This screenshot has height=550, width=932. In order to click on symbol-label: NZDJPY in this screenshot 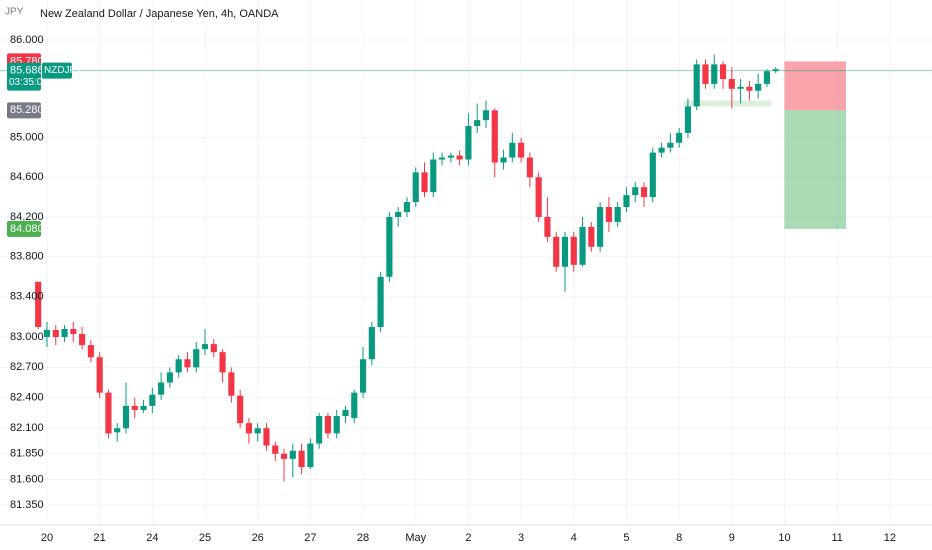, I will do `click(63, 70)`.